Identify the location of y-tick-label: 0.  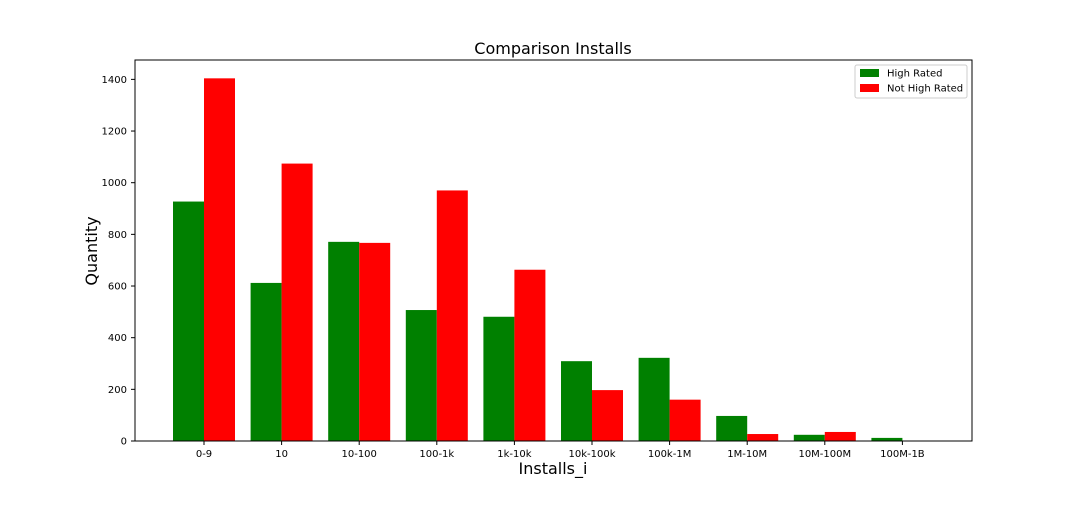
(124, 442).